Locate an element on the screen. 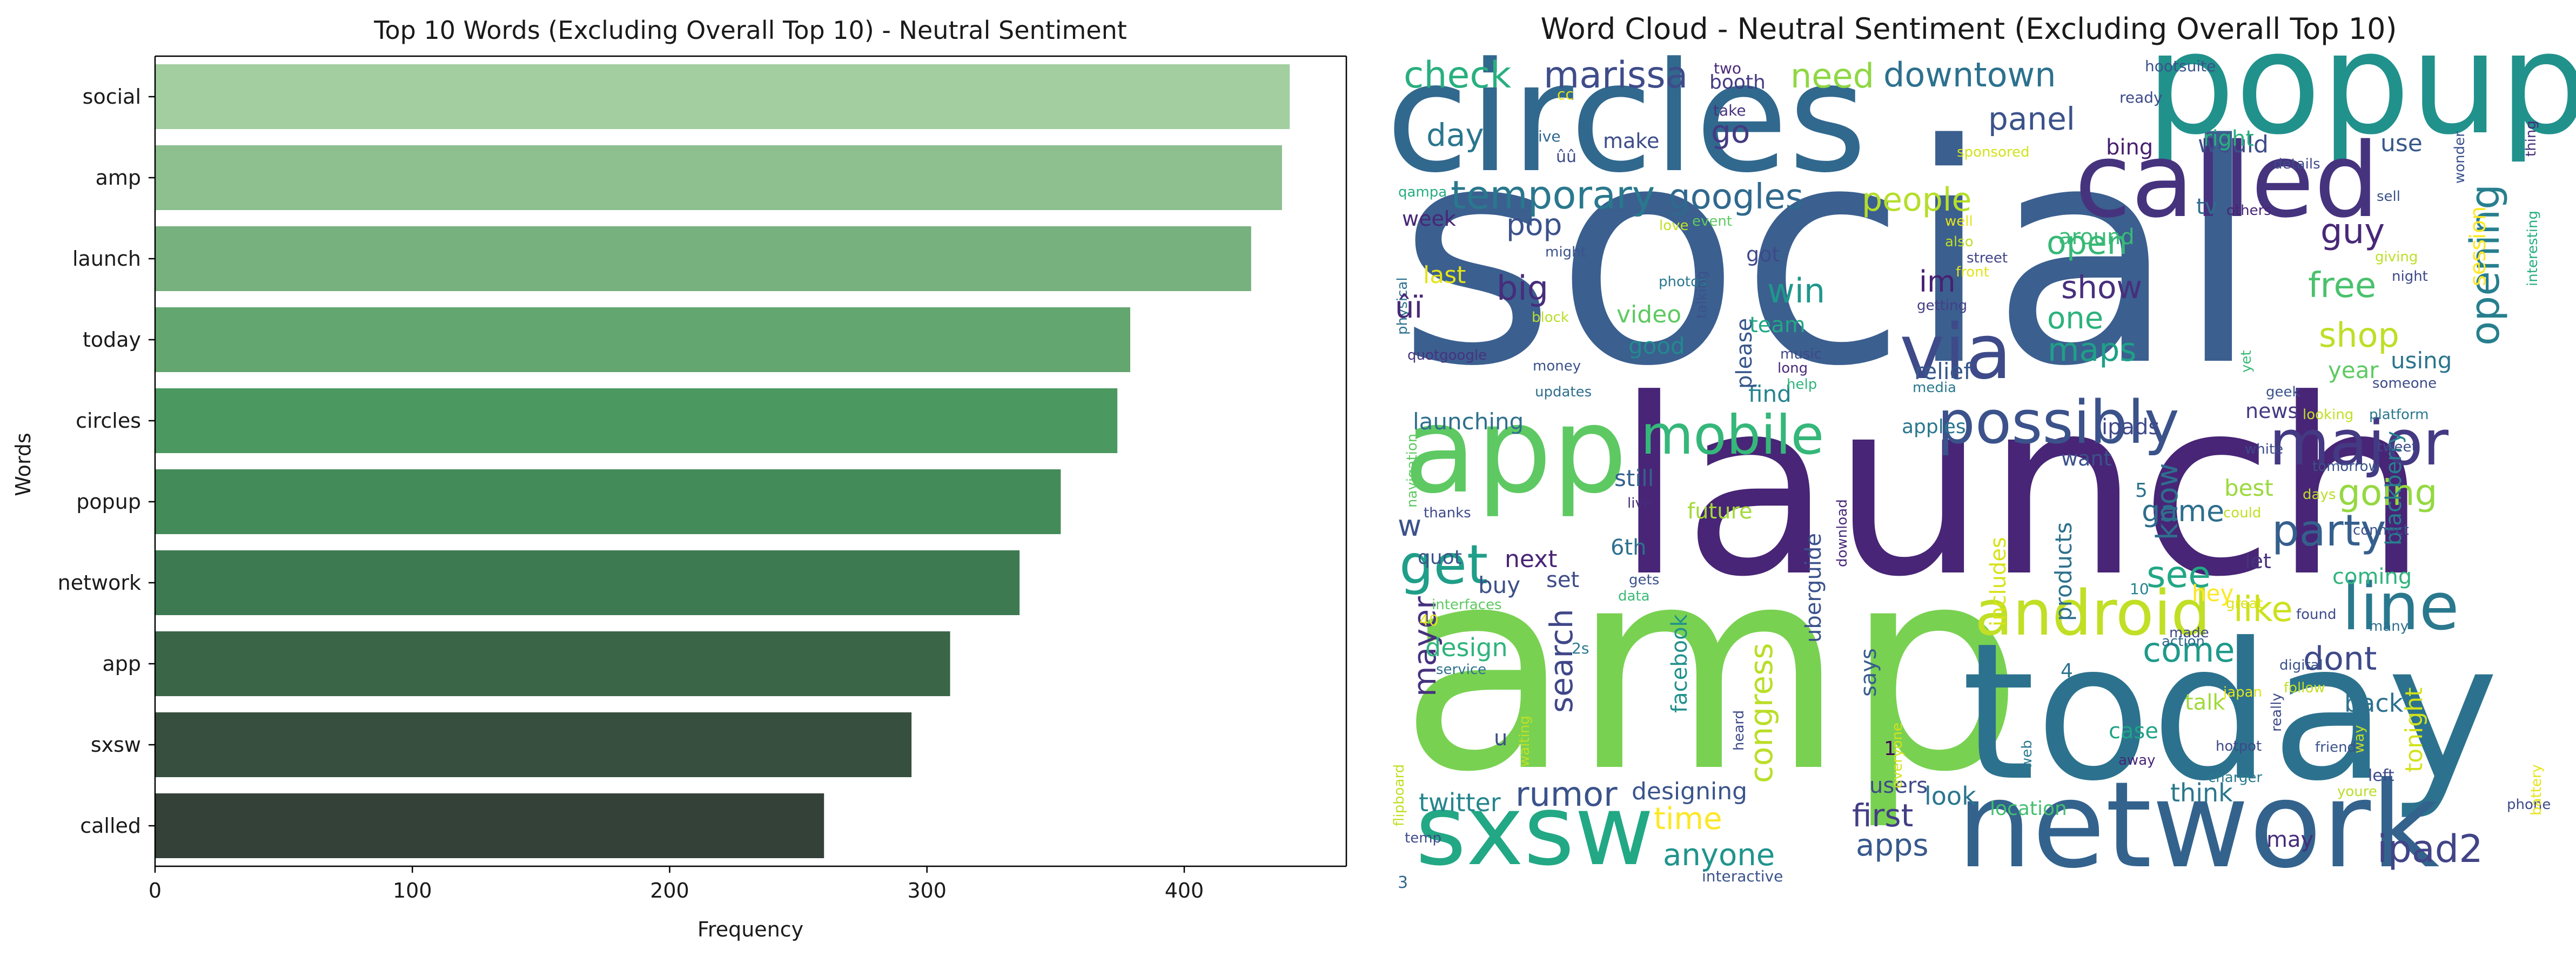  cloud-word: updates is located at coordinates (1563, 392).